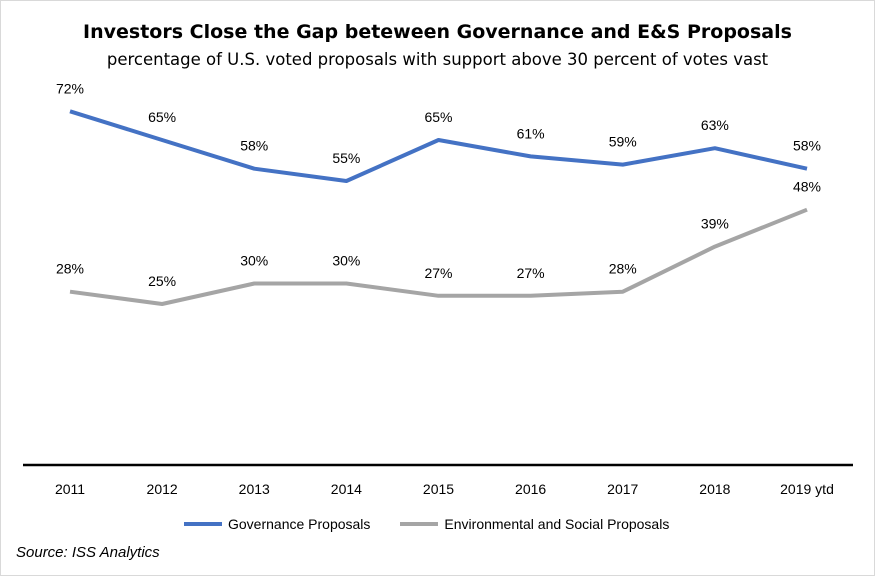 This screenshot has height=576, width=875. Describe the element at coordinates (346, 158) in the screenshot. I see `data-label-0-3: 55%` at that location.